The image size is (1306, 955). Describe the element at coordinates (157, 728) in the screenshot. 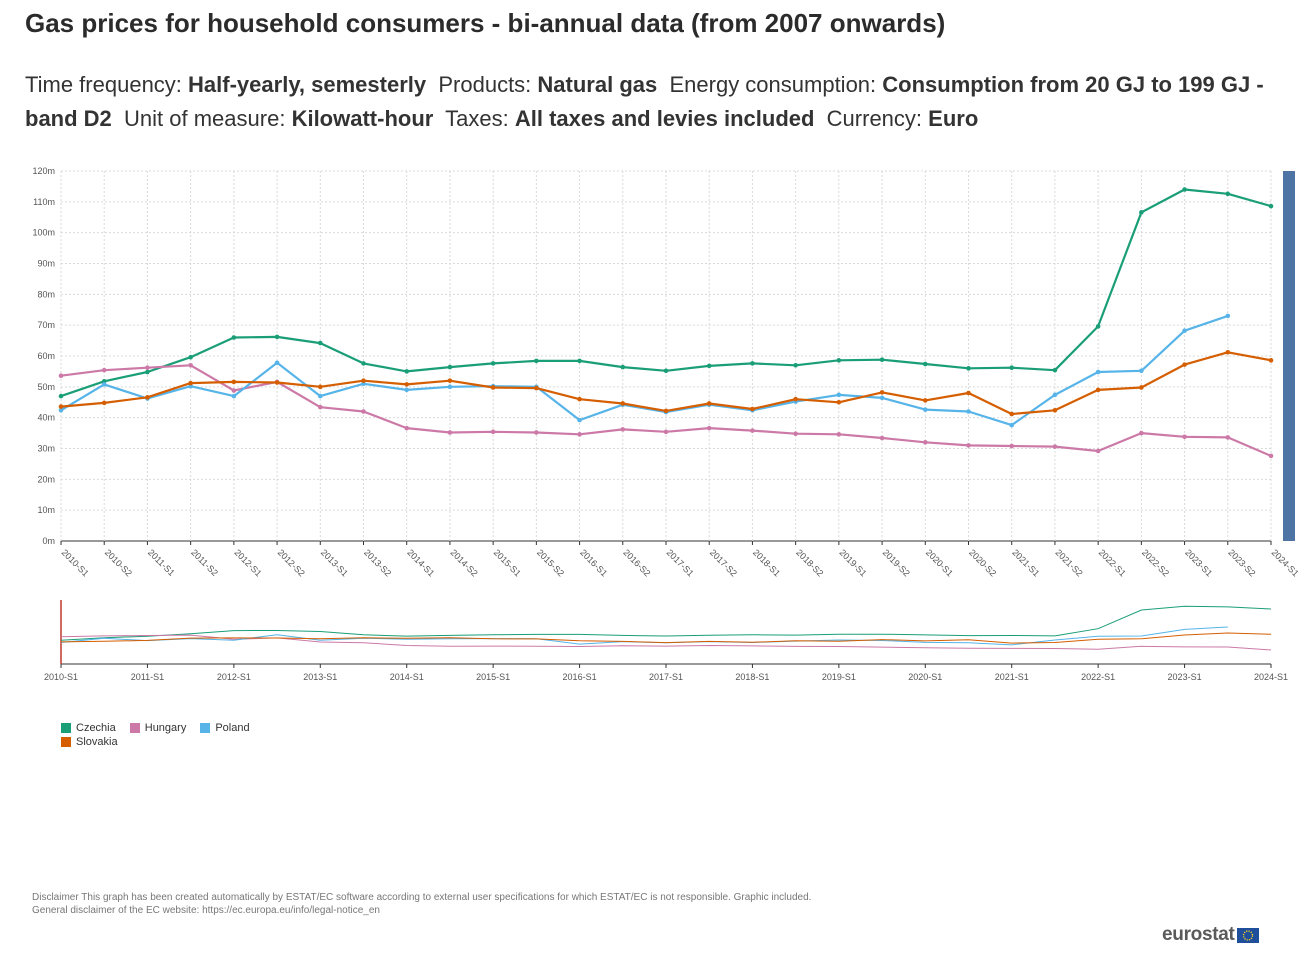

I see `legend-item-hungary: Hungary` at that location.